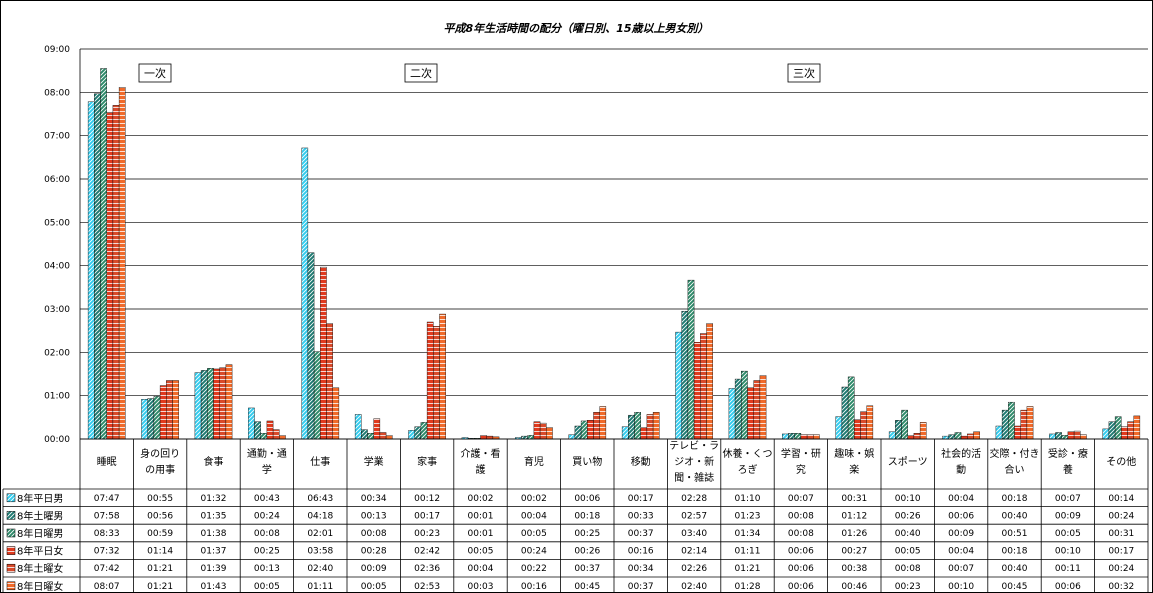 Image resolution: width=1153 pixels, height=593 pixels. What do you see at coordinates (57, 93) in the screenshot?
I see `y-tick-label: 08:00` at bounding box center [57, 93].